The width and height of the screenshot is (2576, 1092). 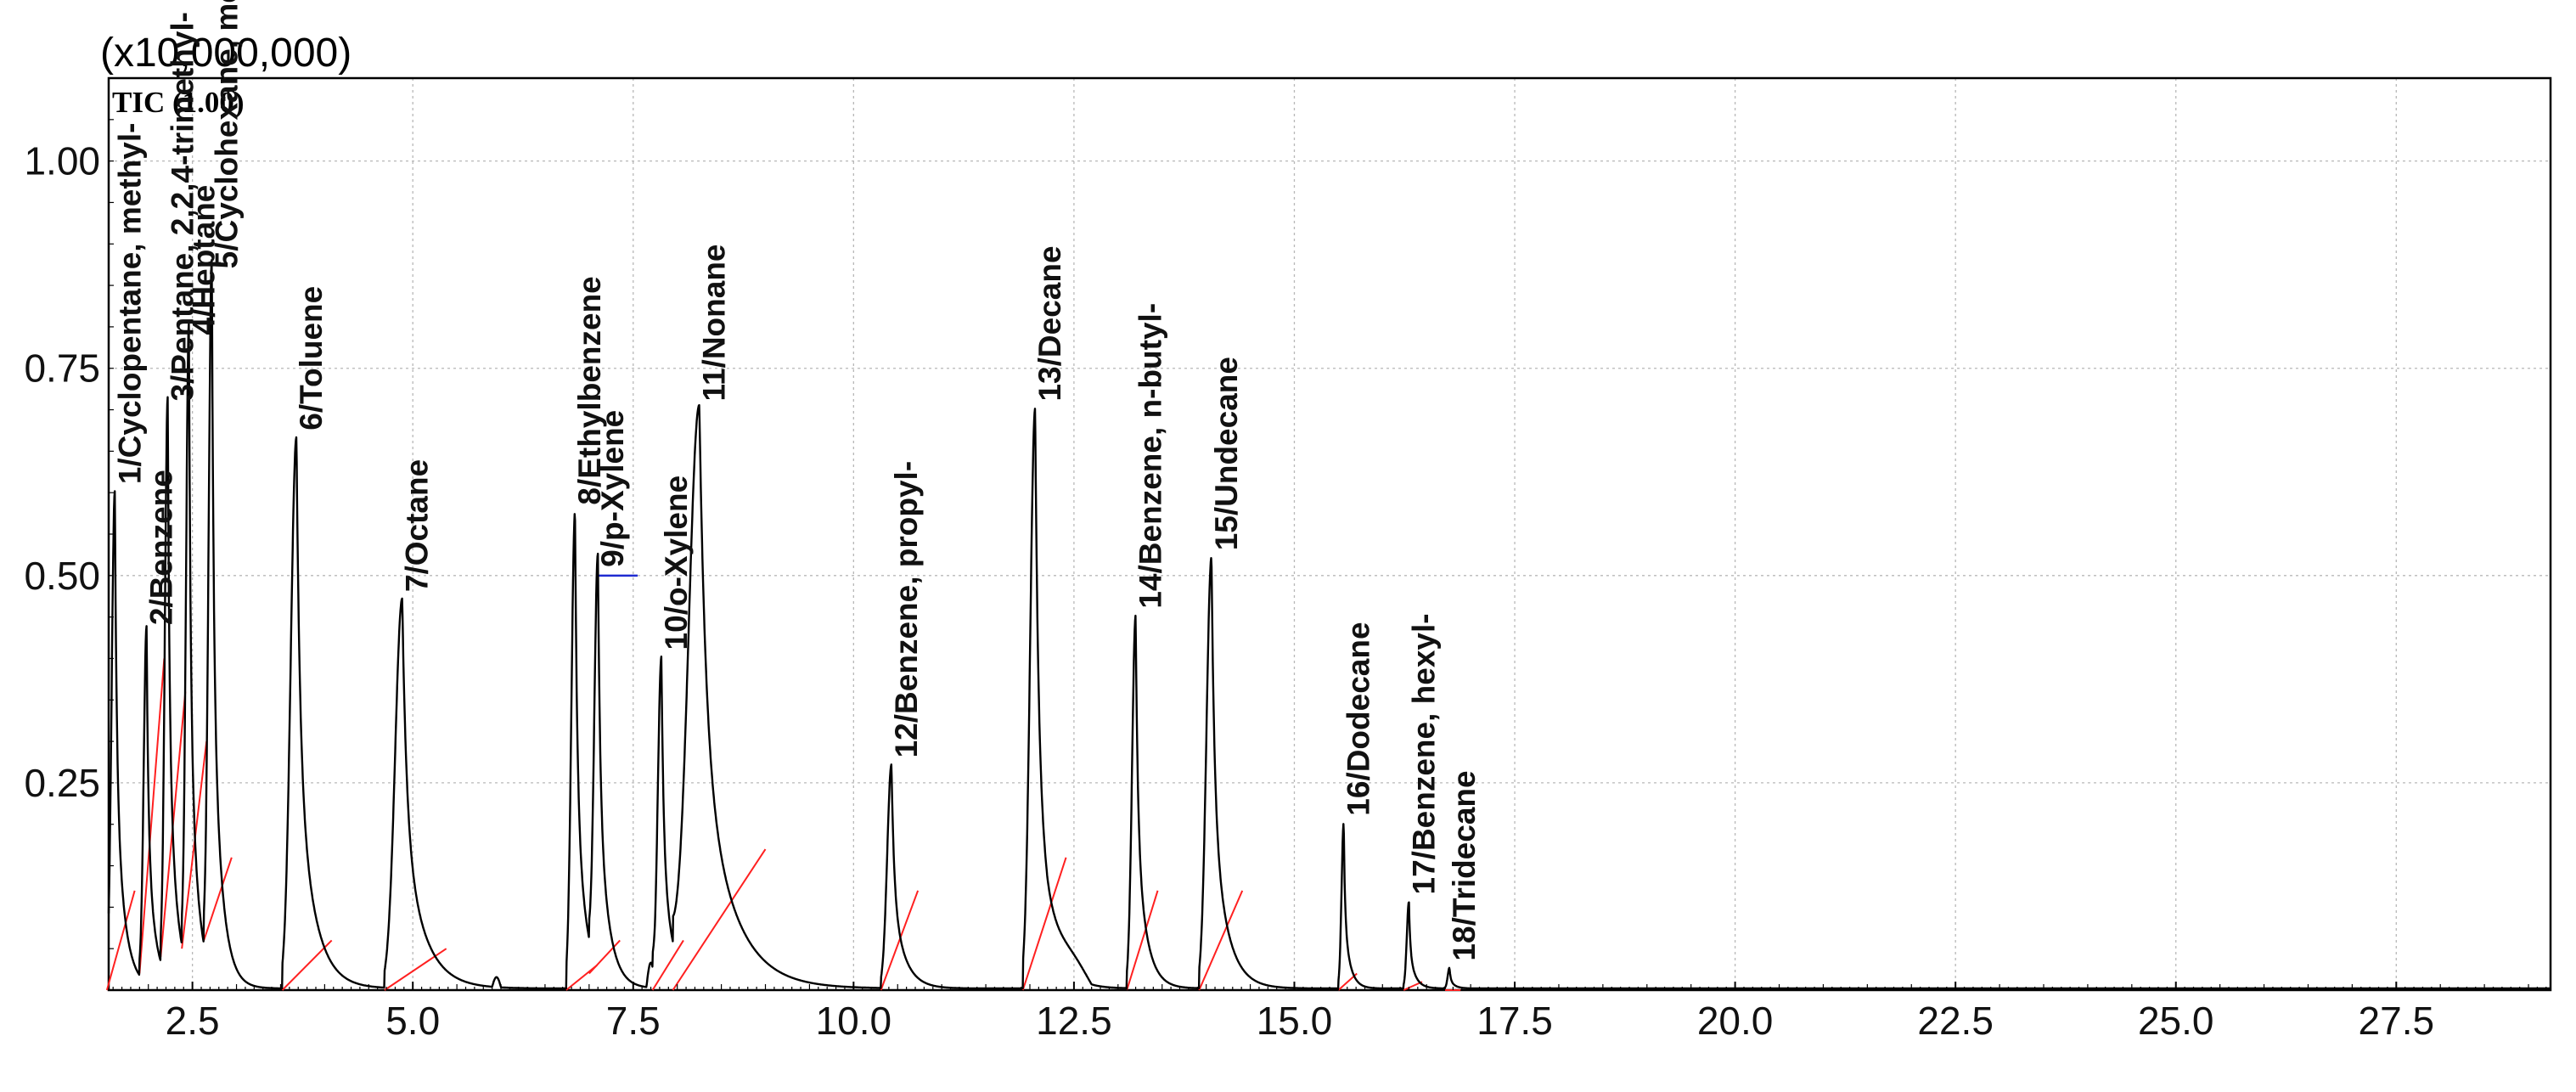 What do you see at coordinates (226, 134) in the screenshot?
I see `peak-label: 5/Cyclohexane, methyl-` at bounding box center [226, 134].